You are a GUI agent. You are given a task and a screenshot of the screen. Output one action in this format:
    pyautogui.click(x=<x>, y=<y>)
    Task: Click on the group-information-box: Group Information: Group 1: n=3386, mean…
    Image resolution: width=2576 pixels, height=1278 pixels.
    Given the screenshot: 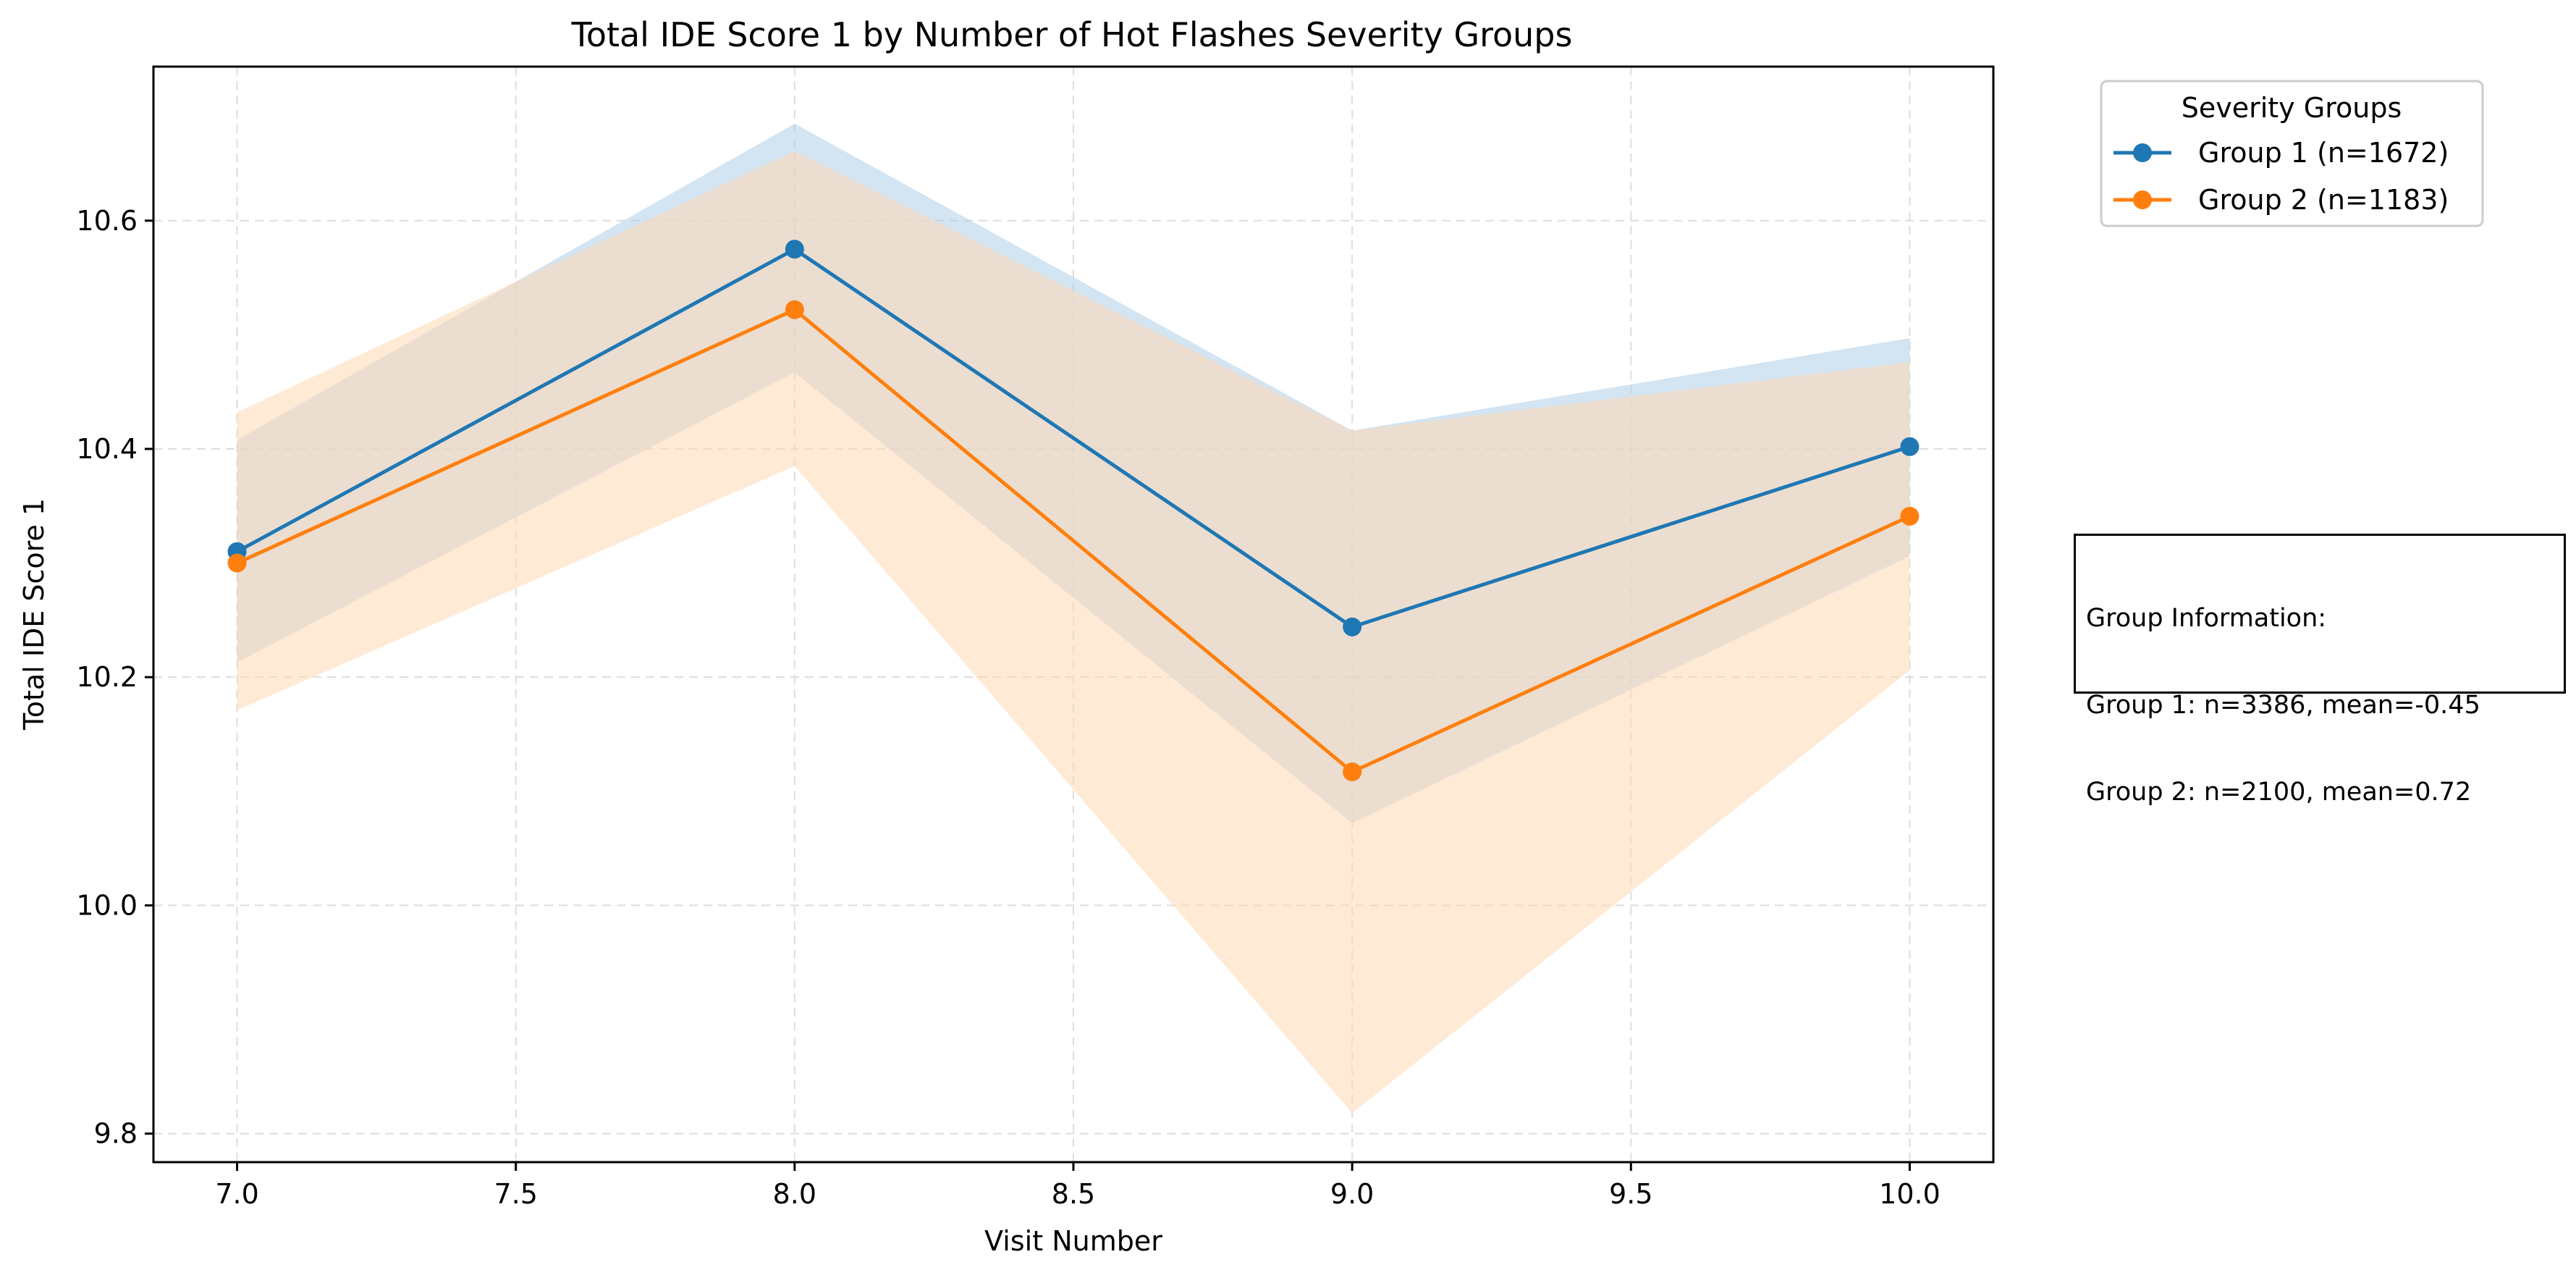 What is the action you would take?
    pyautogui.click(x=2320, y=670)
    